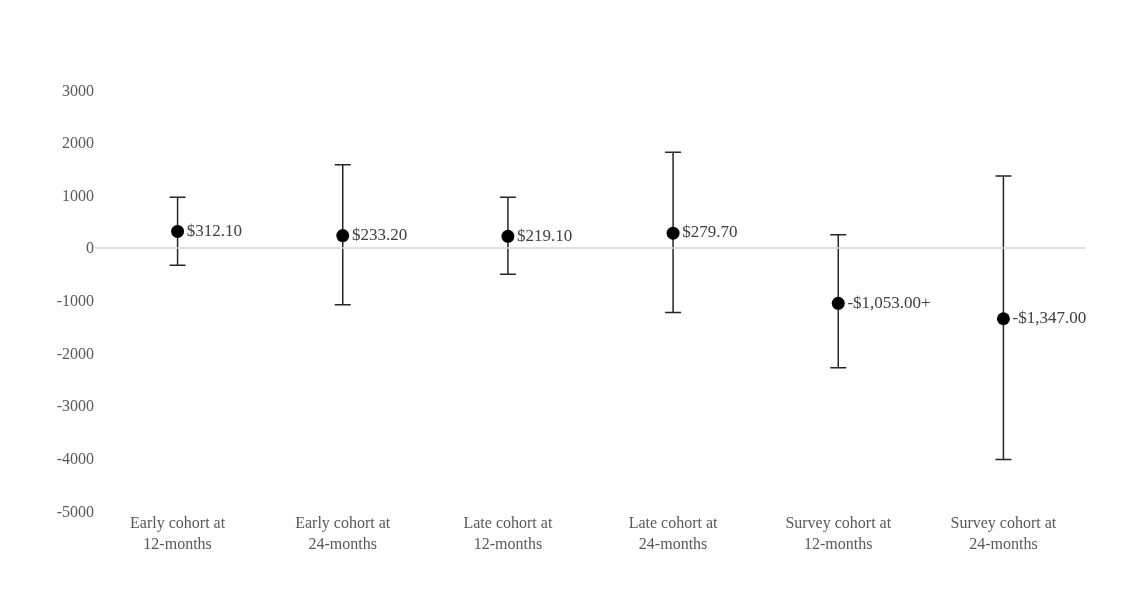  I want to click on x-tick-label: Early cohort at 24-months, so click(343, 533).